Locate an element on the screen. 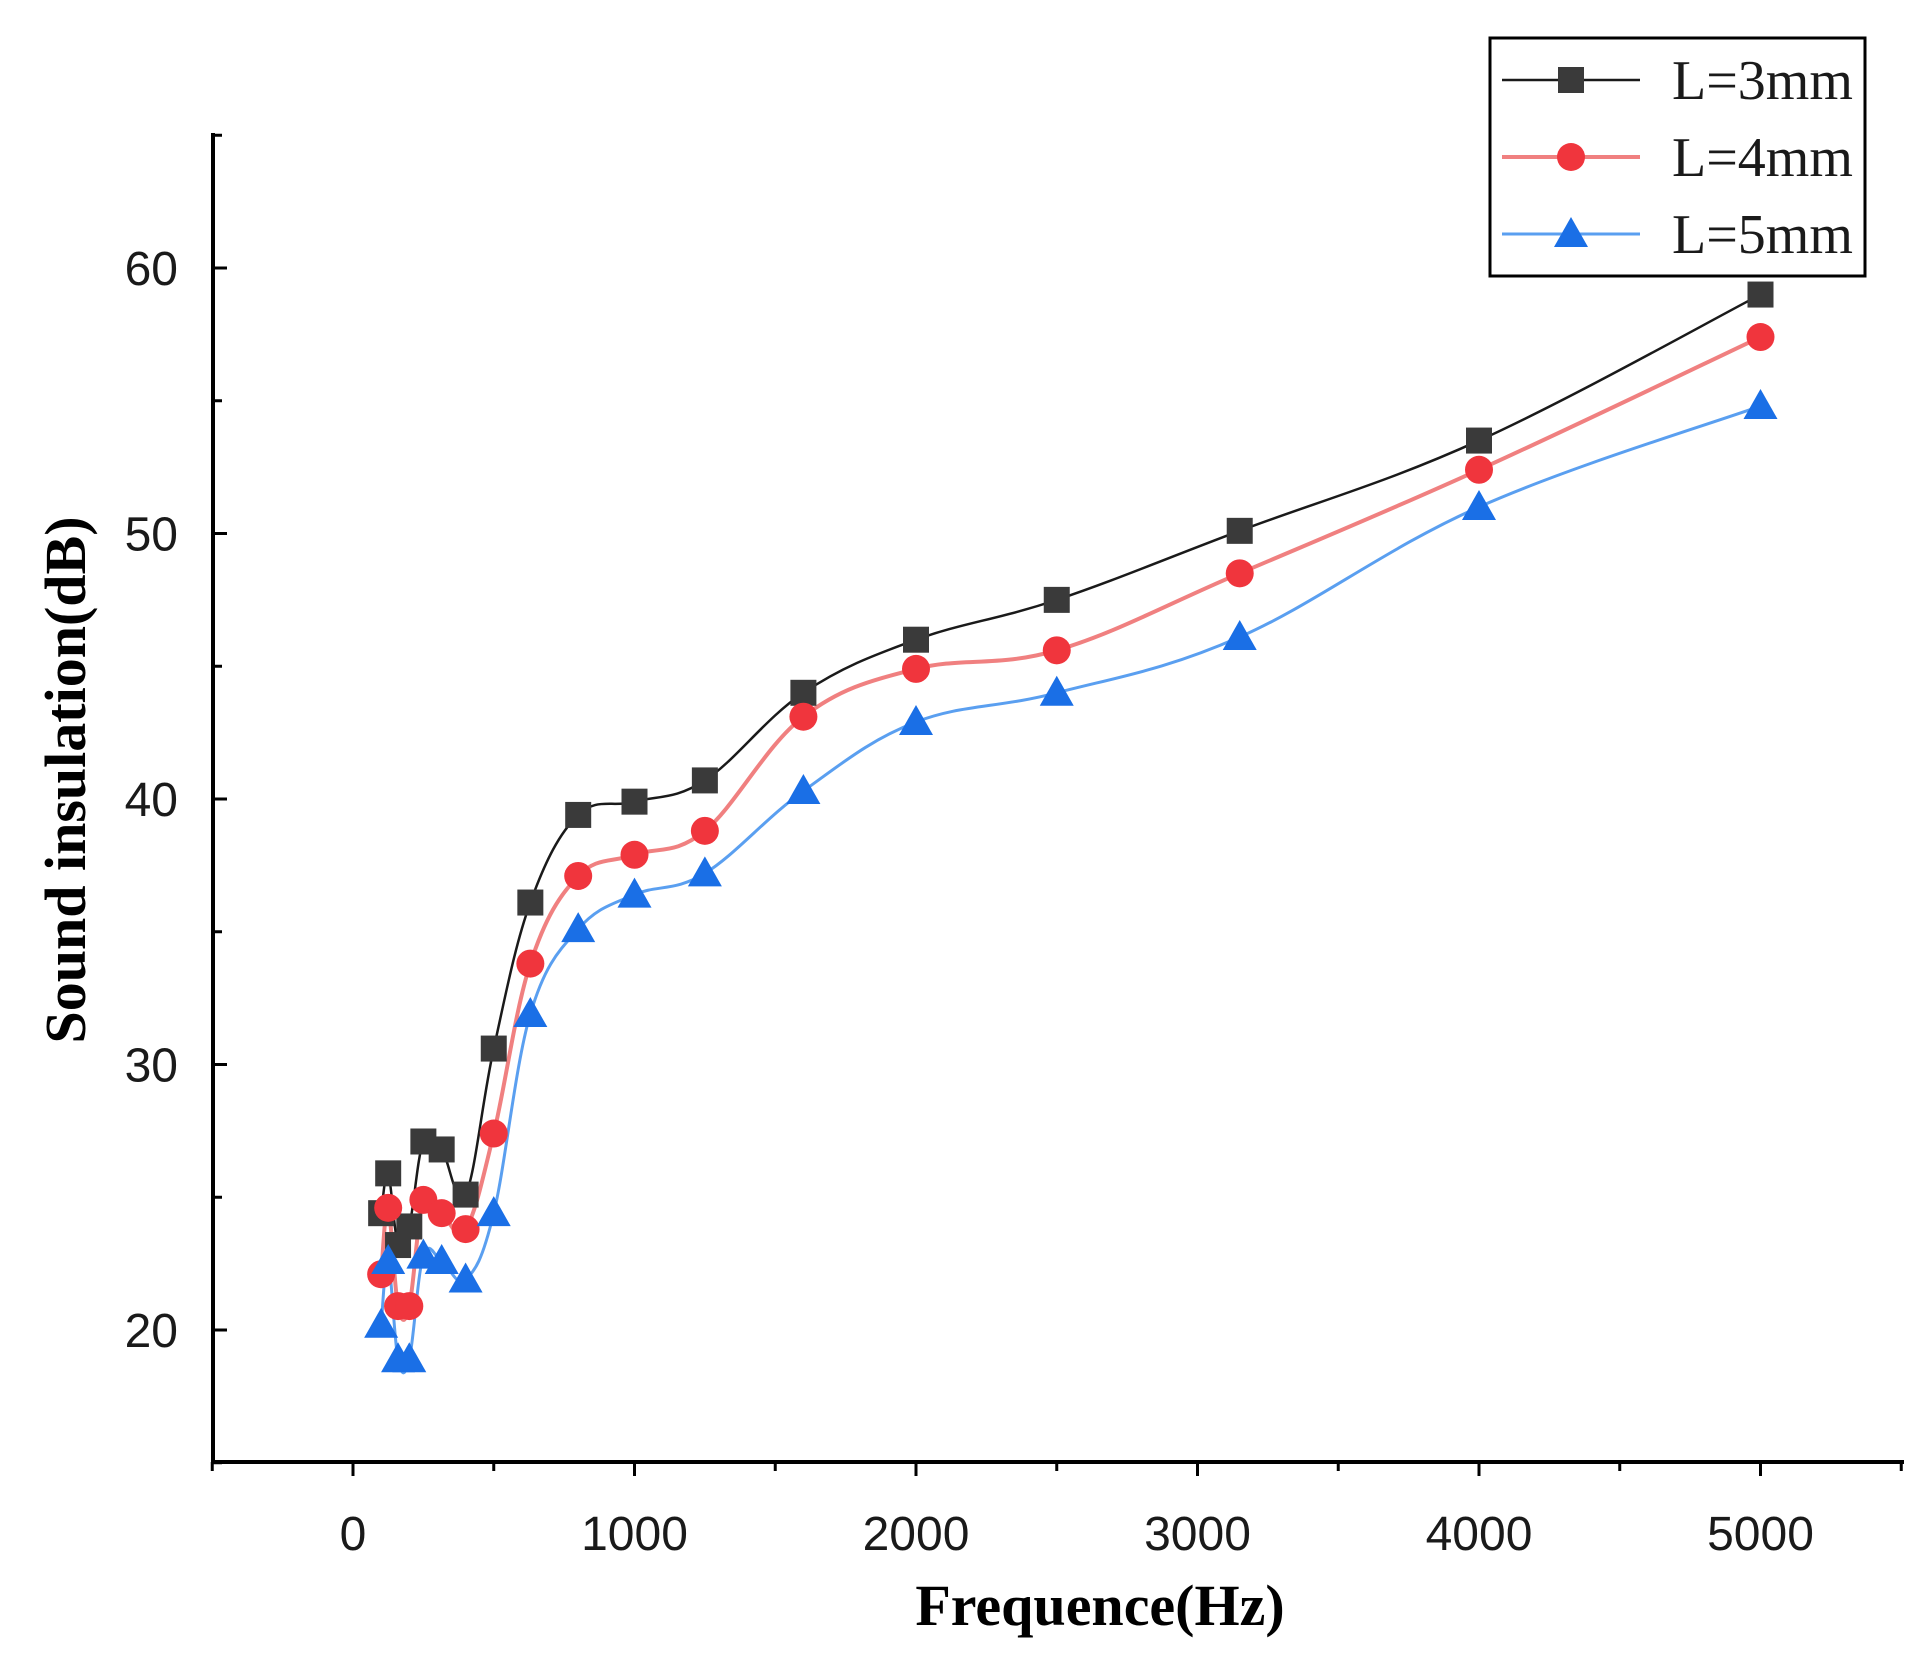  y-tick-label: 30 is located at coordinates (151, 1066).